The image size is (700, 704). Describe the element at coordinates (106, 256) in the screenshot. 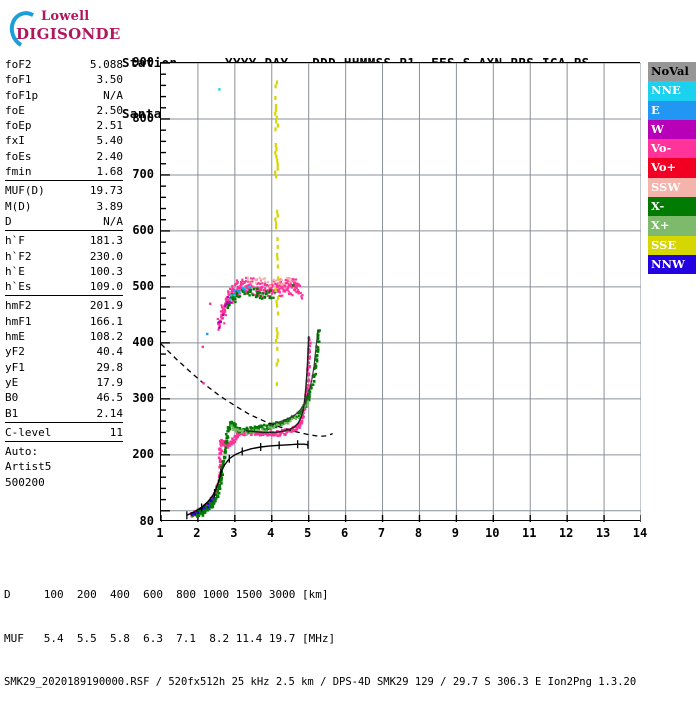

I see `param-value: 230.0` at that location.